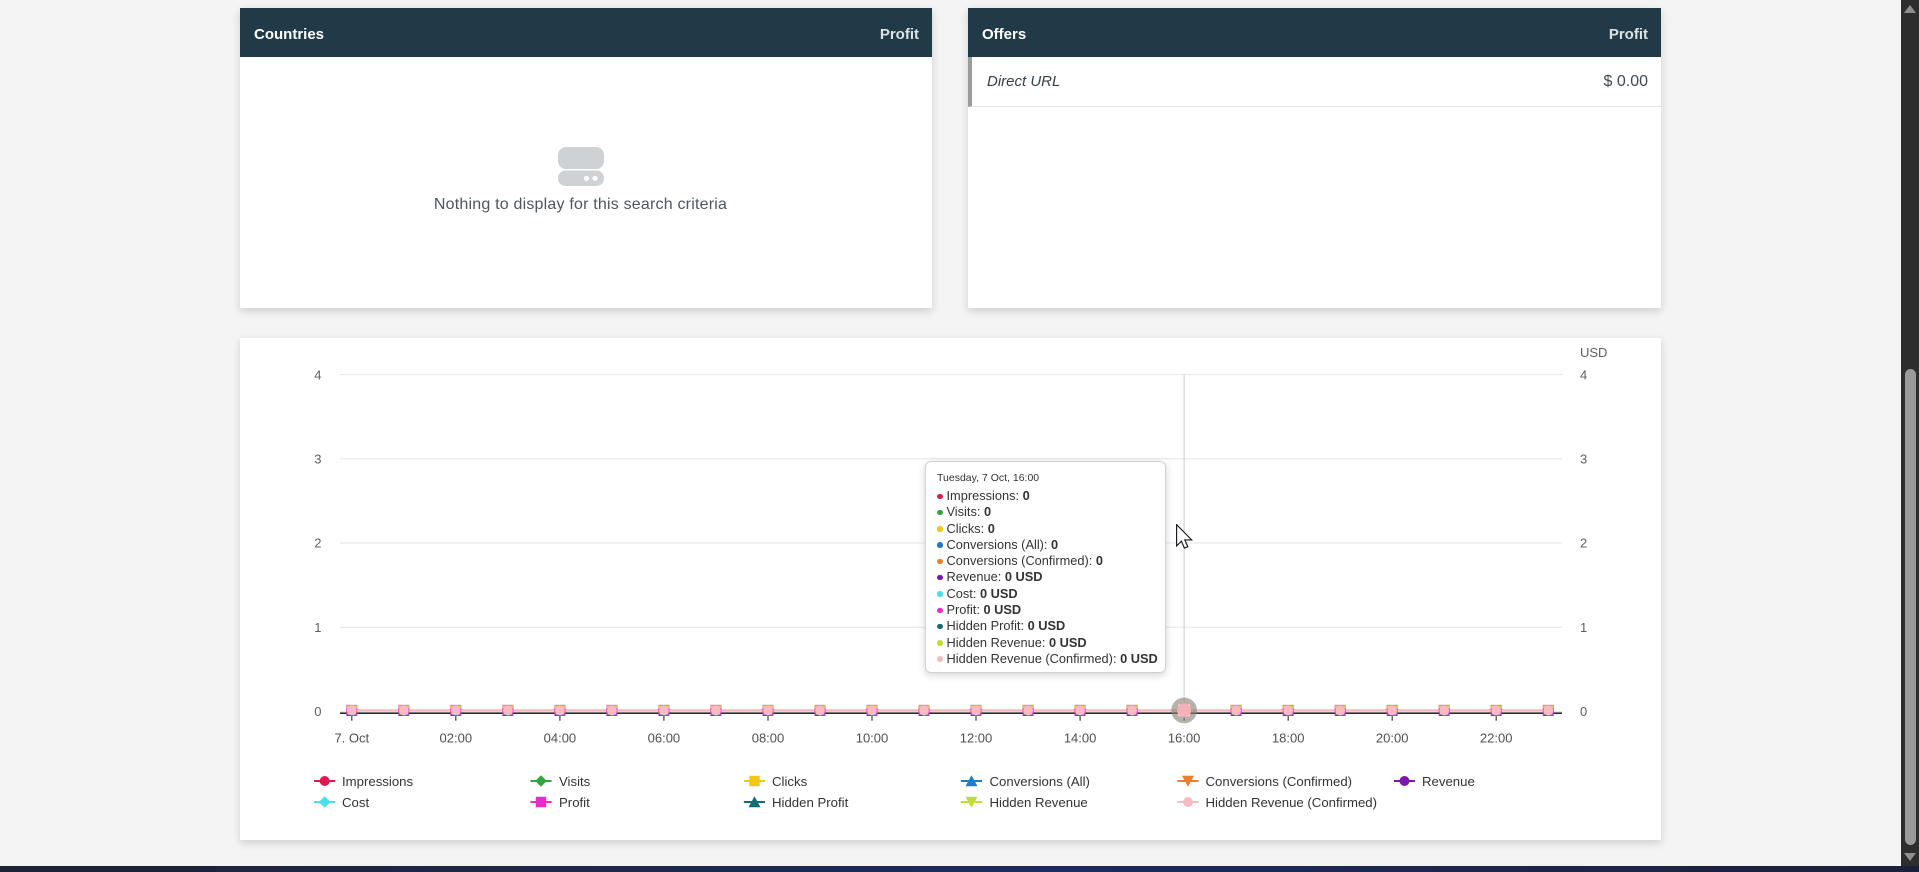 This screenshot has height=872, width=1919. I want to click on svg-text: 16:00, so click(1184, 738).